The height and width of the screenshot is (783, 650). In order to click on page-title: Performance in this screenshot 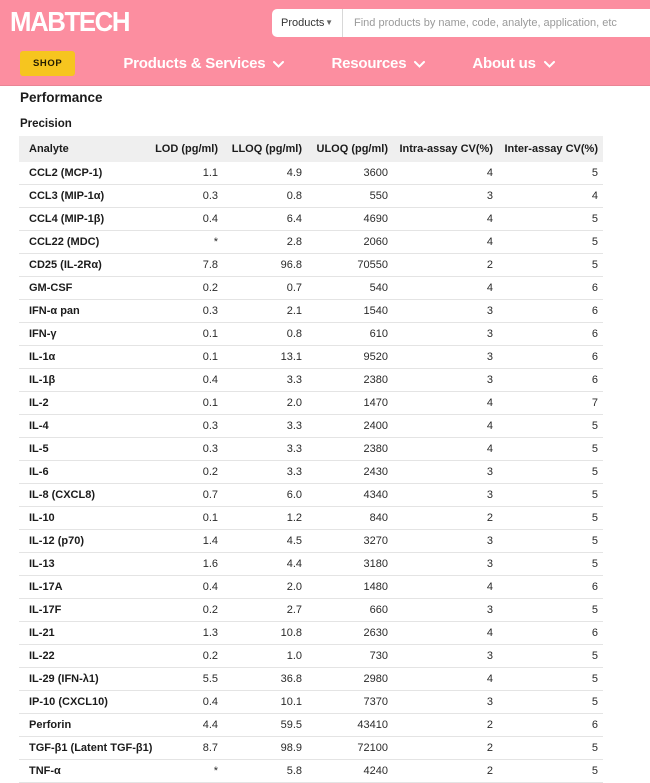, I will do `click(61, 97)`.